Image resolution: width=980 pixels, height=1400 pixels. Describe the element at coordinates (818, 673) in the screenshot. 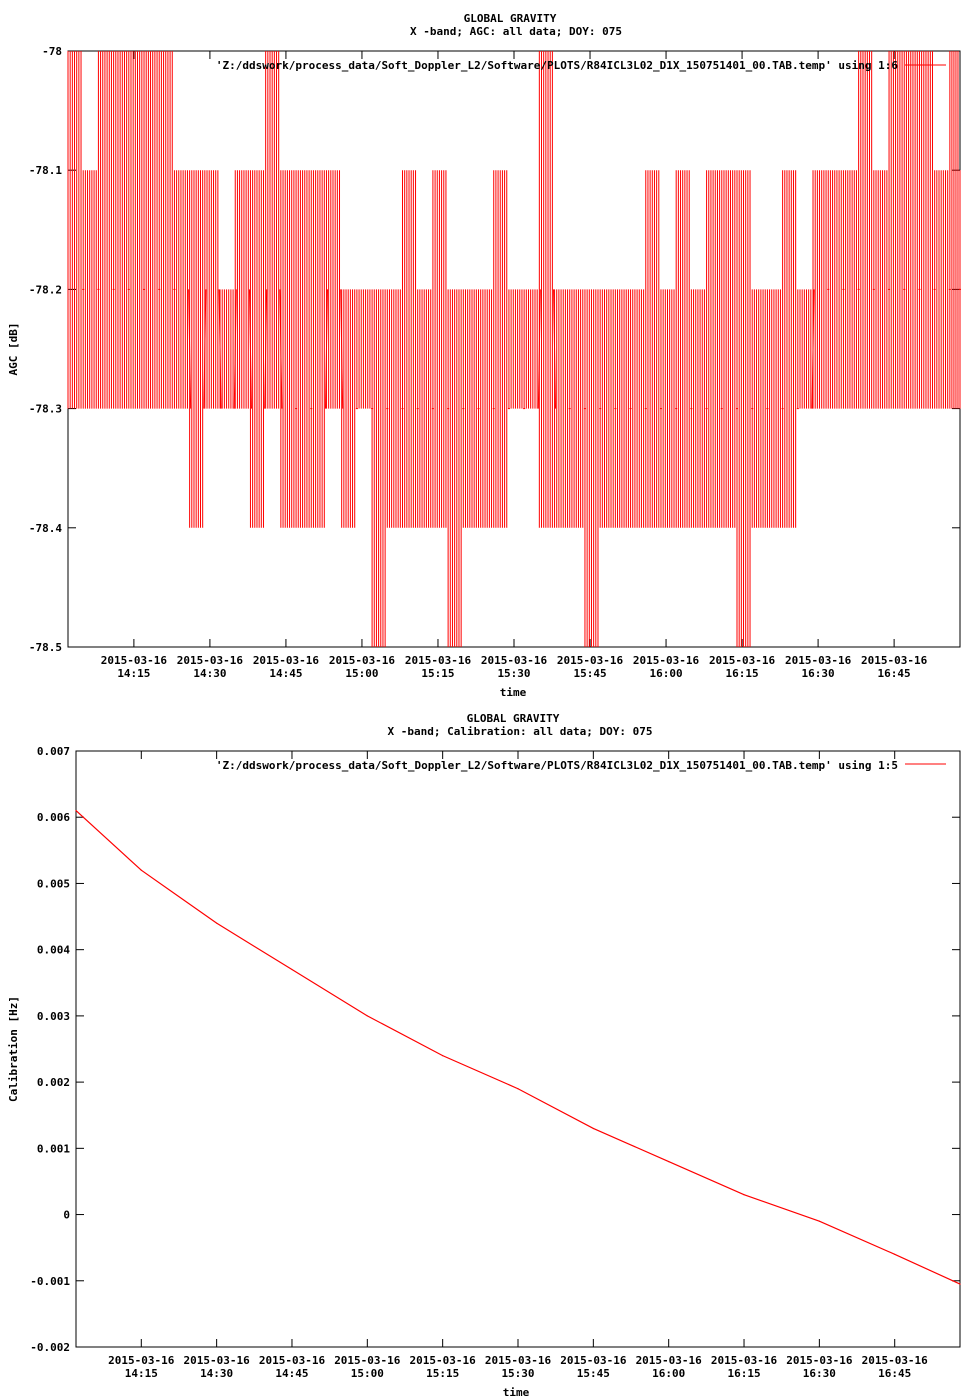

I see `agc-x-tick-time: 16:30` at that location.